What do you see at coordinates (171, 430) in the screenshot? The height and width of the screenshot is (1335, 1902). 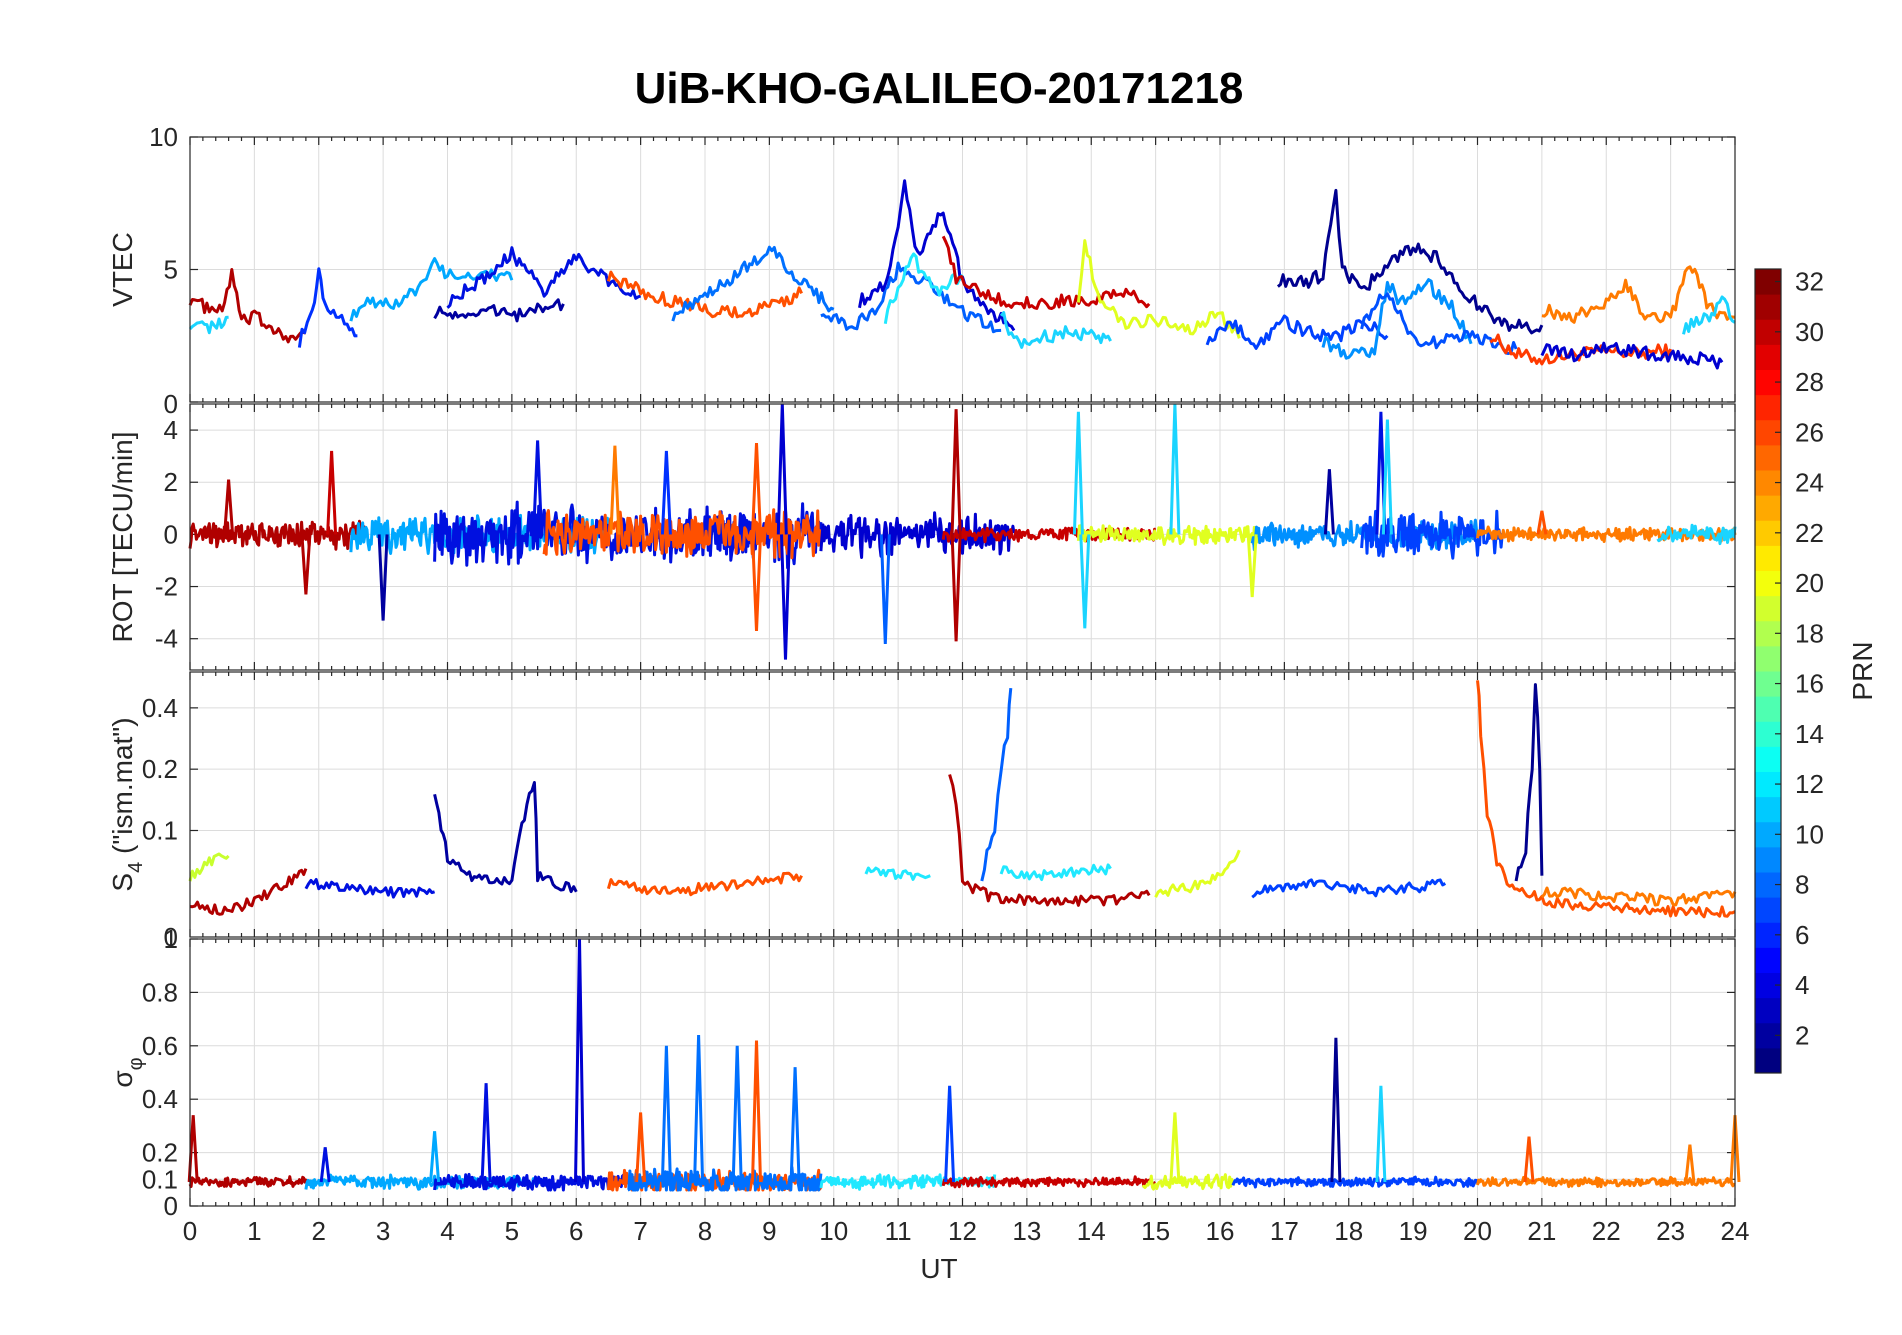 I see `y-tick-label: 4` at bounding box center [171, 430].